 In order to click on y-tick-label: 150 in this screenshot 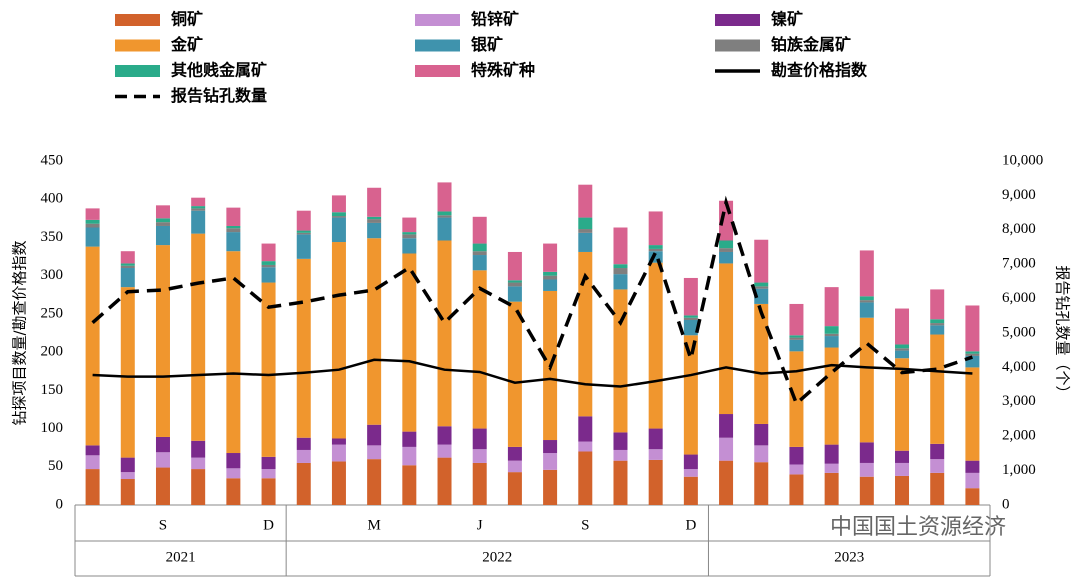, I will do `click(52, 390)`.